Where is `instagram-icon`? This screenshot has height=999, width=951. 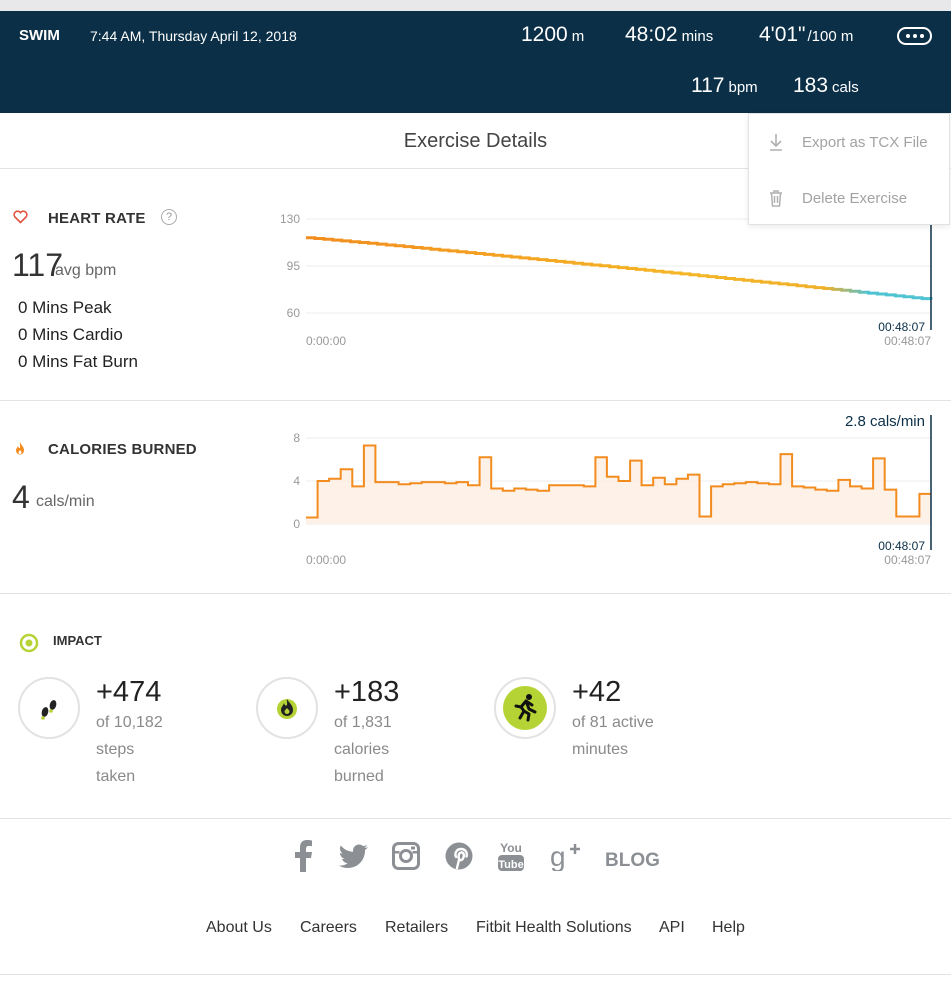 instagram-icon is located at coordinates (406, 856).